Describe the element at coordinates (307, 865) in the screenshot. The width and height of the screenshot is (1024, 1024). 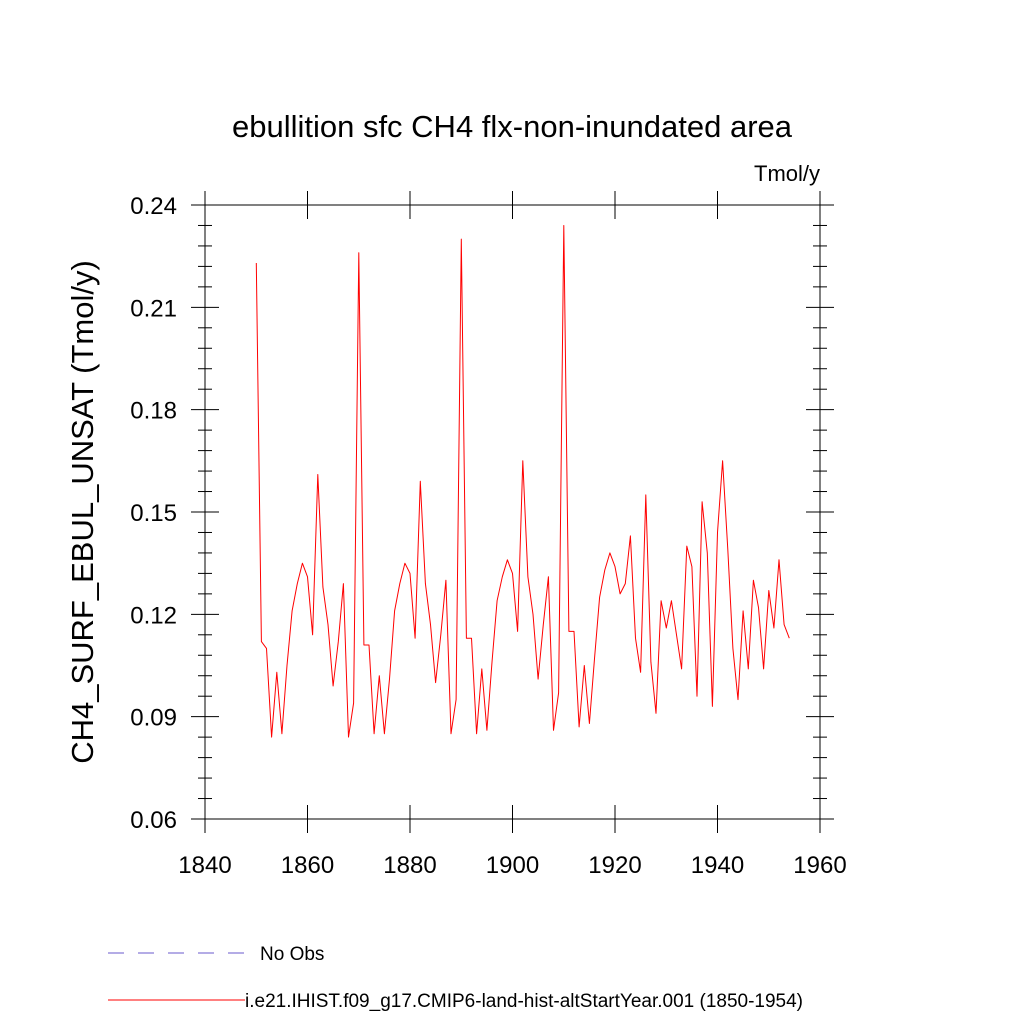
I see `x-tick-label: 1860` at that location.